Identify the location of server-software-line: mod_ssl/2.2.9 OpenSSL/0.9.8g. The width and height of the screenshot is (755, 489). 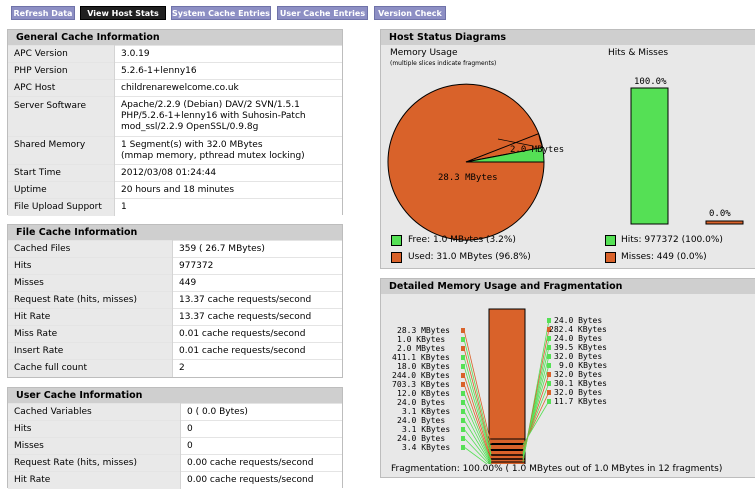
(190, 127).